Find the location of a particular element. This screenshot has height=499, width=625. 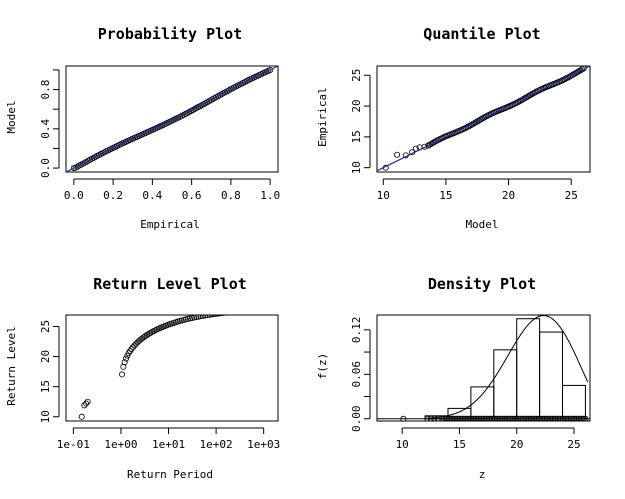

x-tick-label: 1e+00 is located at coordinates (120, 444).